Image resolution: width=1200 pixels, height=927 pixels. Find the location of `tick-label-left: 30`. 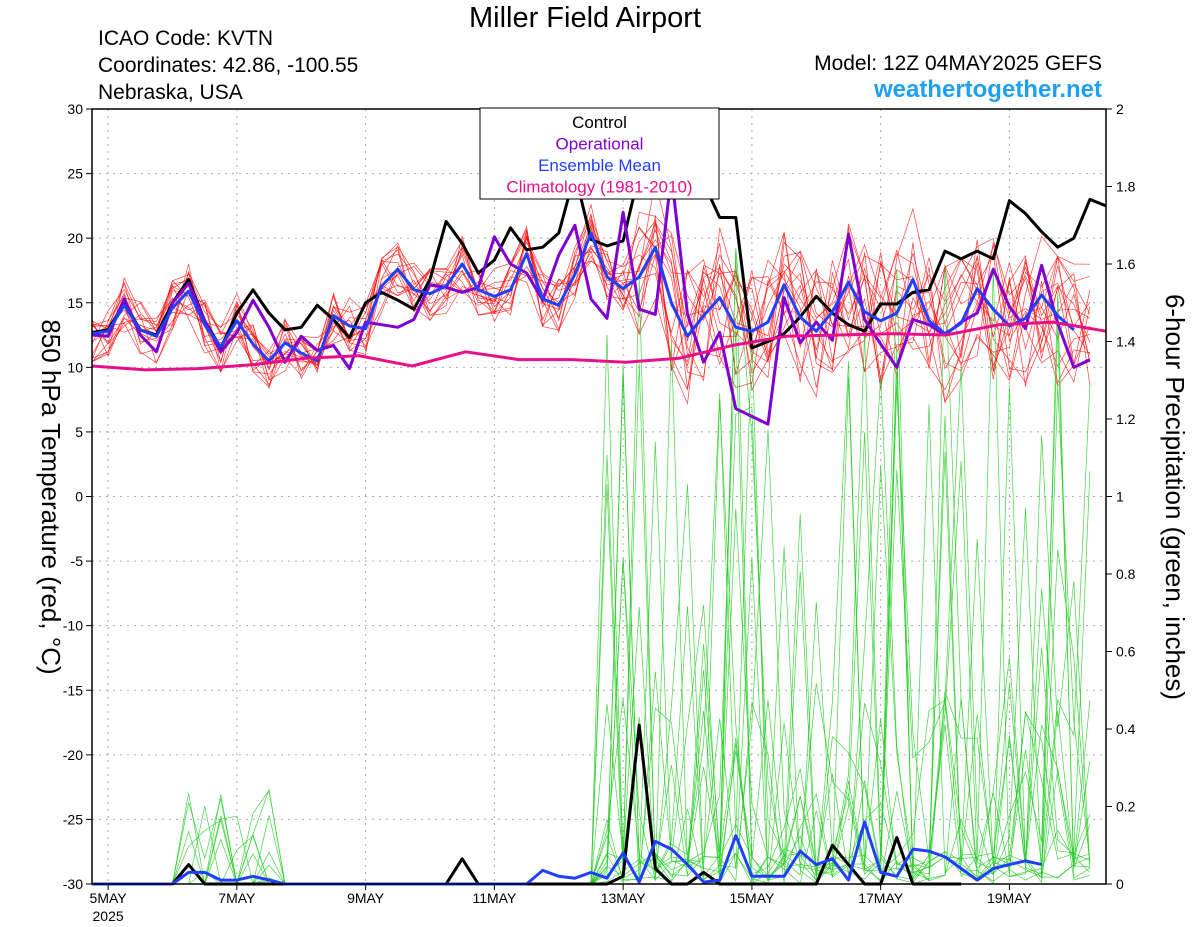

tick-label-left: 30 is located at coordinates (75, 109).